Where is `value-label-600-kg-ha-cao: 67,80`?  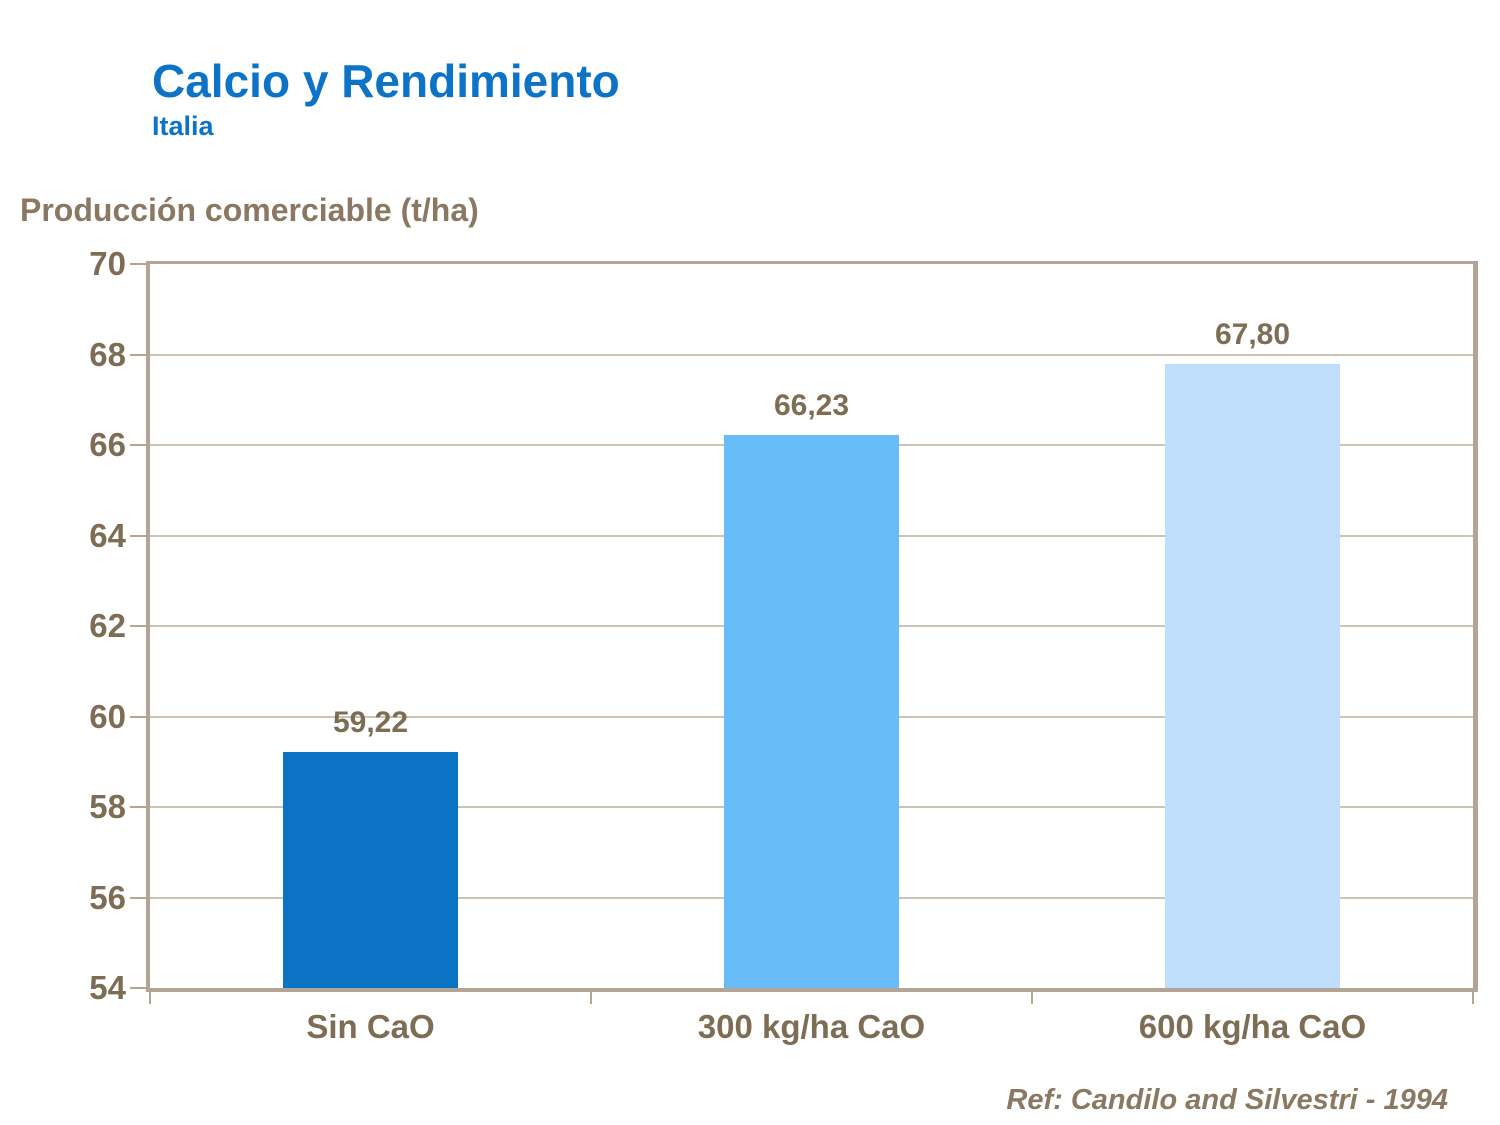
value-label-600-kg-ha-cao: 67,80 is located at coordinates (1252, 334).